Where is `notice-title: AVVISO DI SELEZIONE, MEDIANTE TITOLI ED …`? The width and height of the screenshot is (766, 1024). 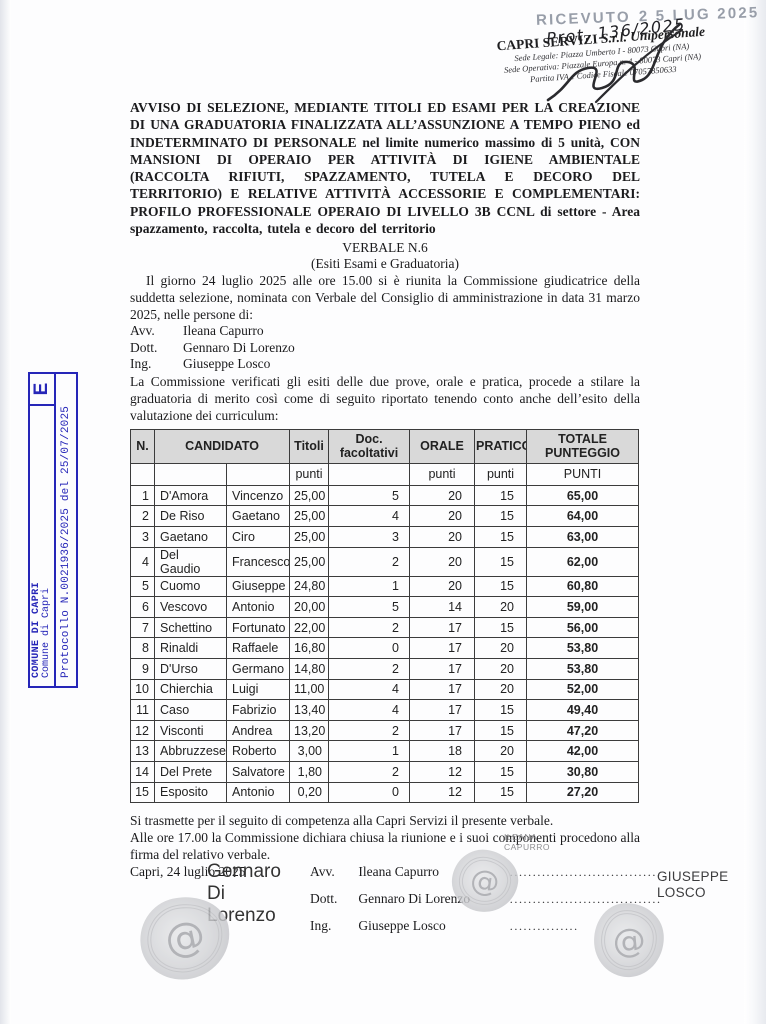 notice-title: AVVISO DI SELEZIONE, MEDIANTE TITOLI ED … is located at coordinates (385, 168).